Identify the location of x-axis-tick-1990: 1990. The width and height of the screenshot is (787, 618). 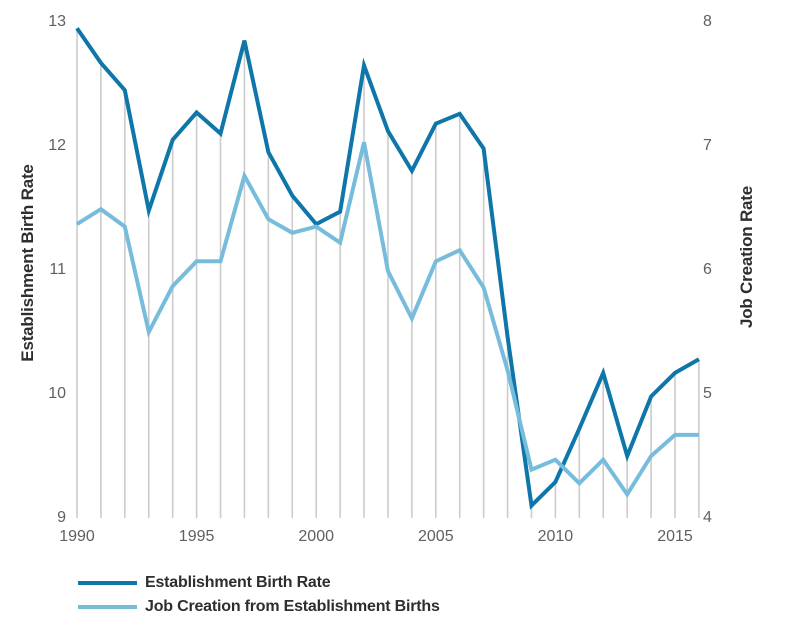
(77, 536).